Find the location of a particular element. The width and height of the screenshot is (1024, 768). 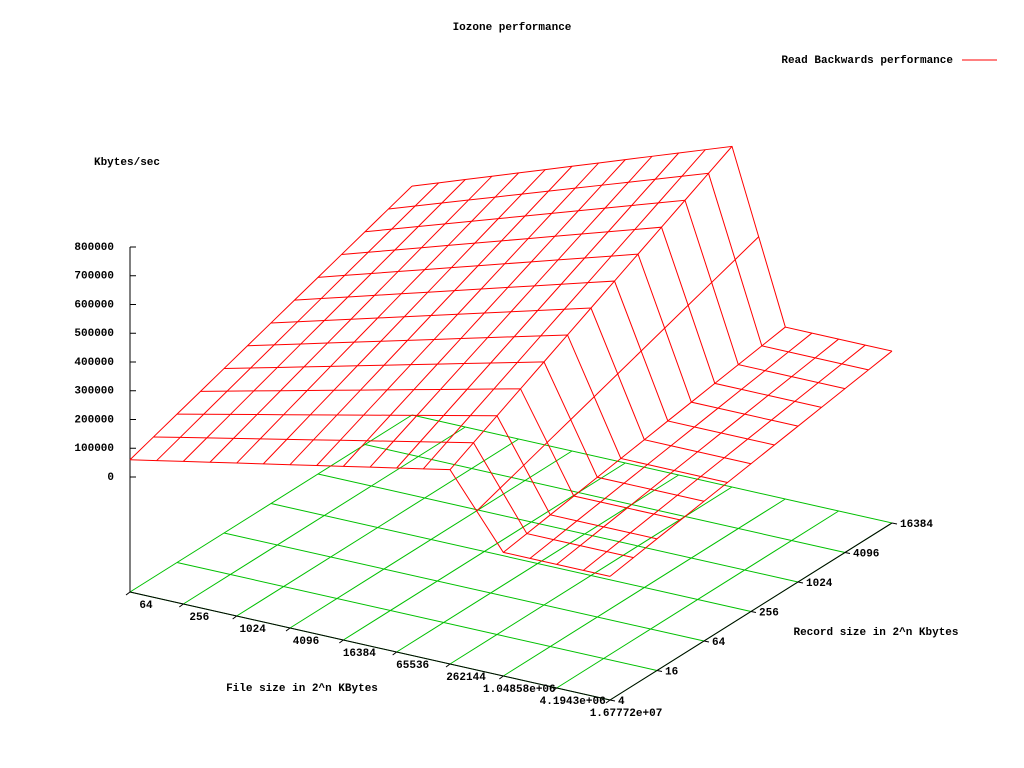

x-tick-label: 64 is located at coordinates (146, 606).